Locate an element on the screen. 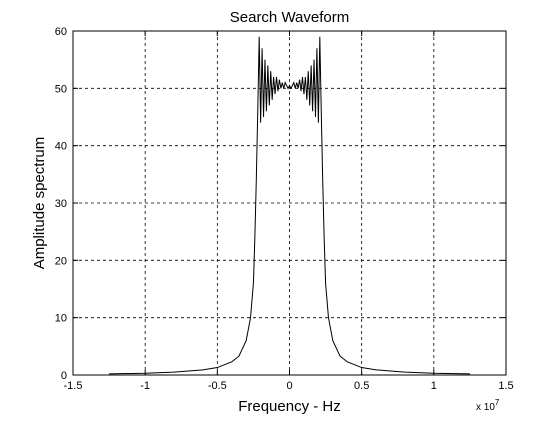 The height and width of the screenshot is (425, 560). x-axis-label: Frequency - Hz is located at coordinates (289, 406).